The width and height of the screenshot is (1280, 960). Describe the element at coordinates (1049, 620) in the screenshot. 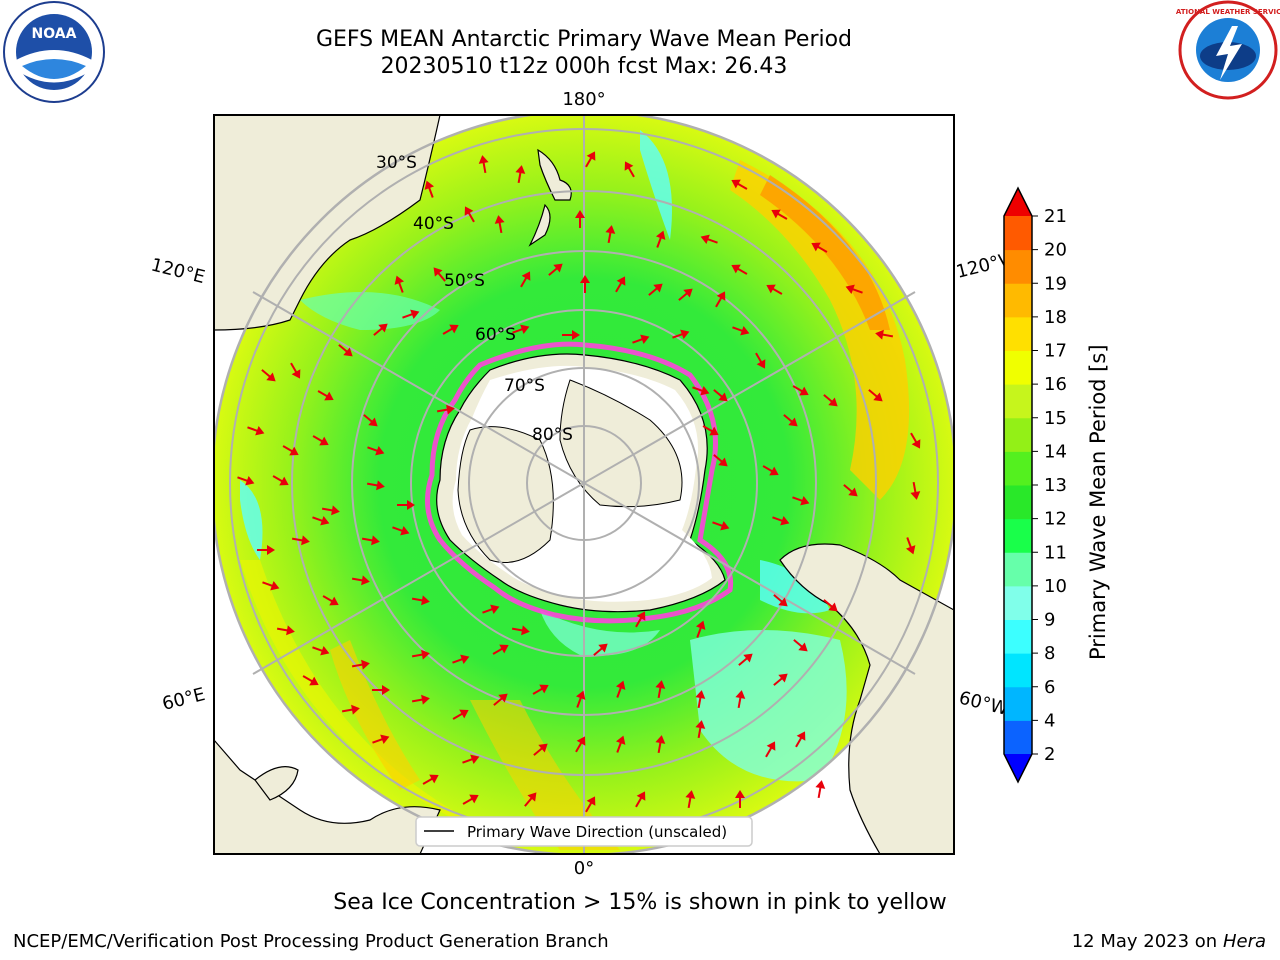

I see `colorbar-tick-label: 9` at that location.